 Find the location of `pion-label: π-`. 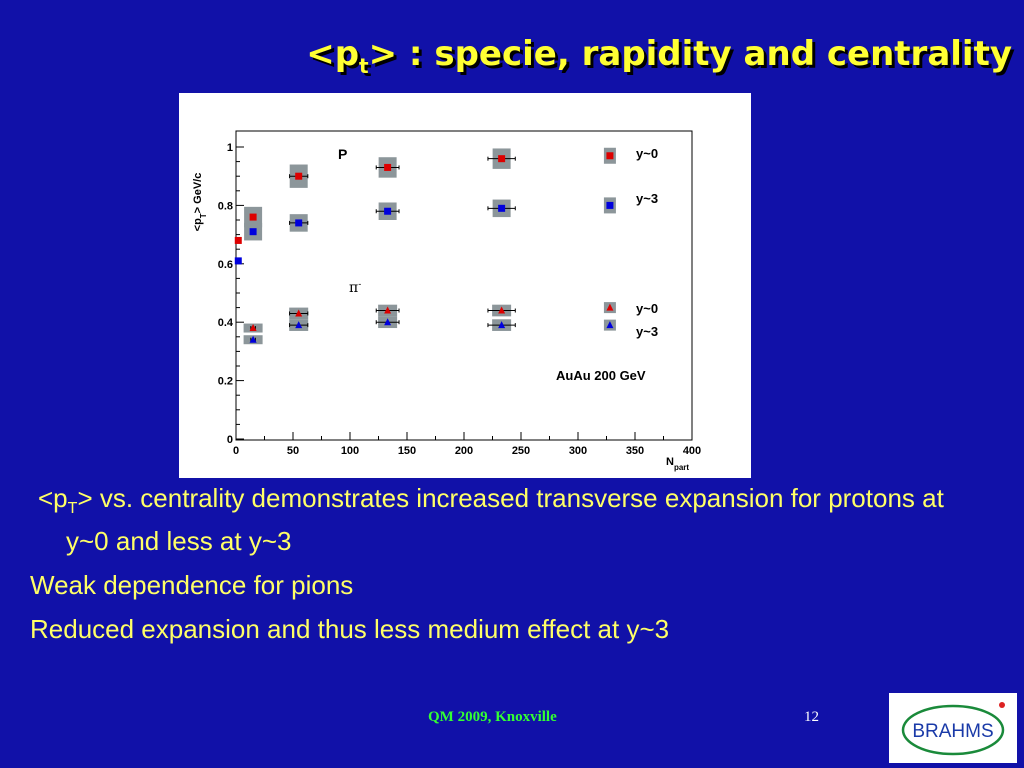

pion-label: π- is located at coordinates (355, 288).